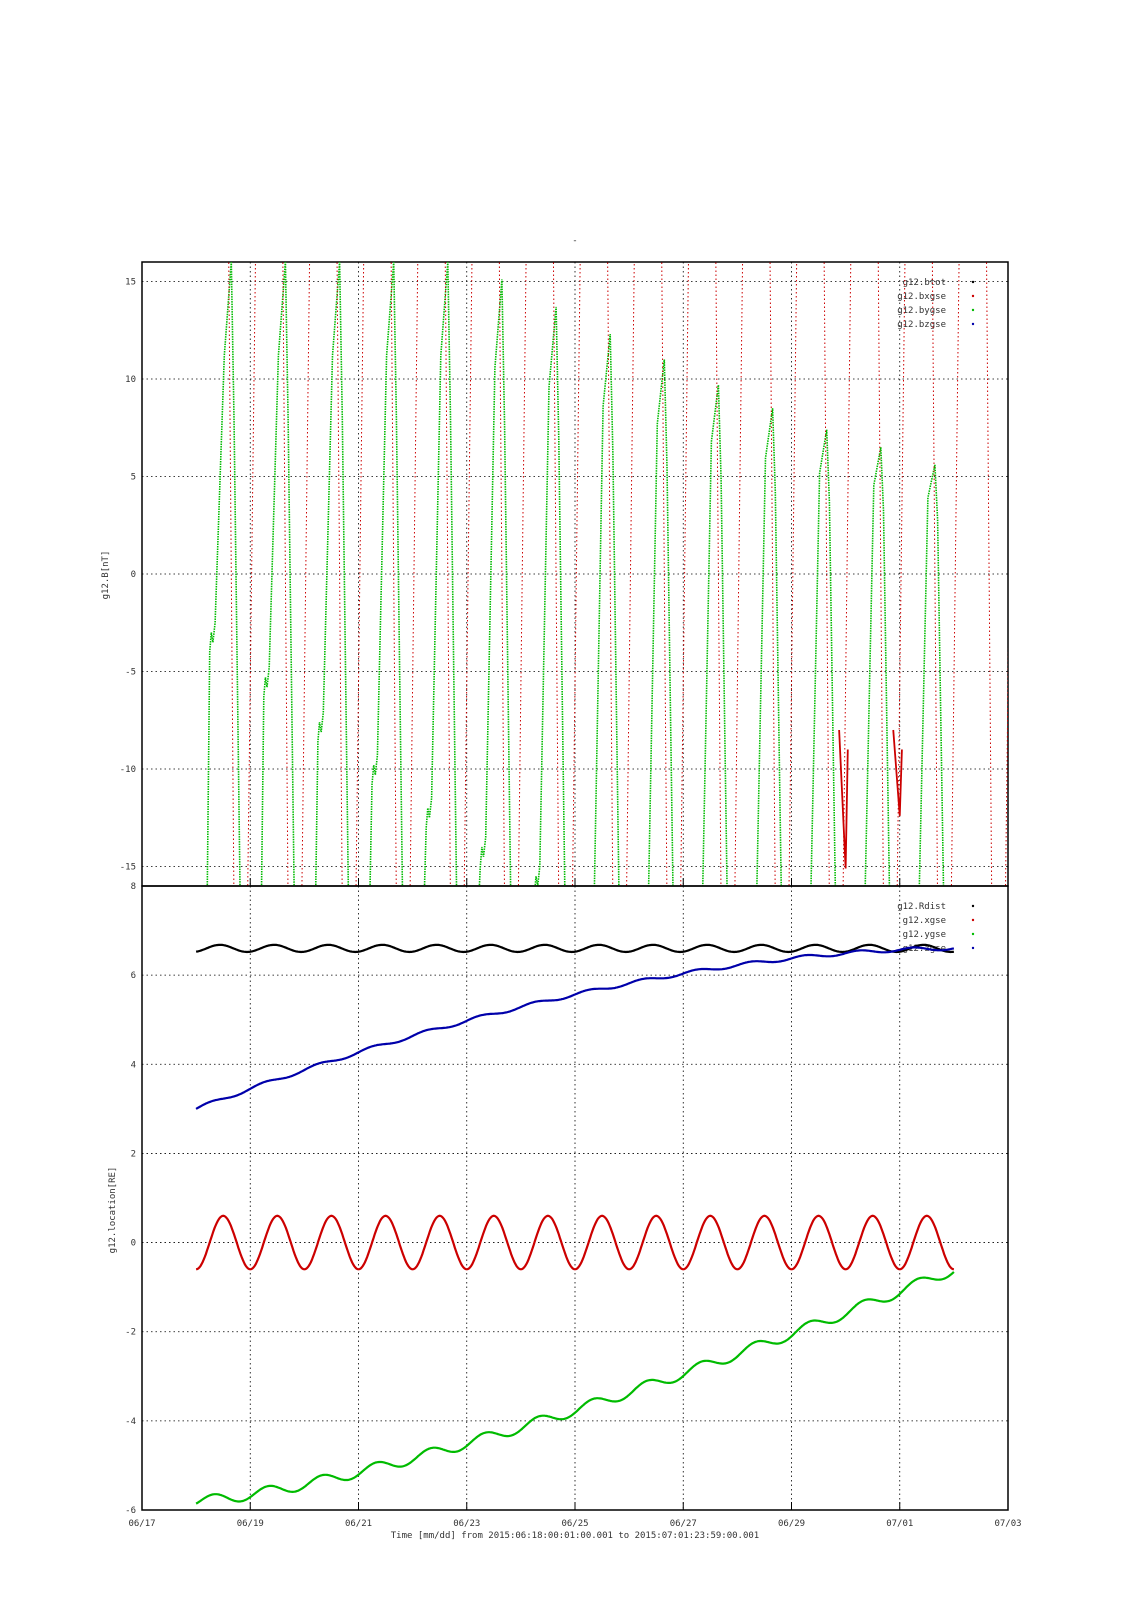 This screenshot has width=1131, height=1600. What do you see at coordinates (250, 1524) in the screenshot?
I see `x-tick-label: 06/19` at bounding box center [250, 1524].